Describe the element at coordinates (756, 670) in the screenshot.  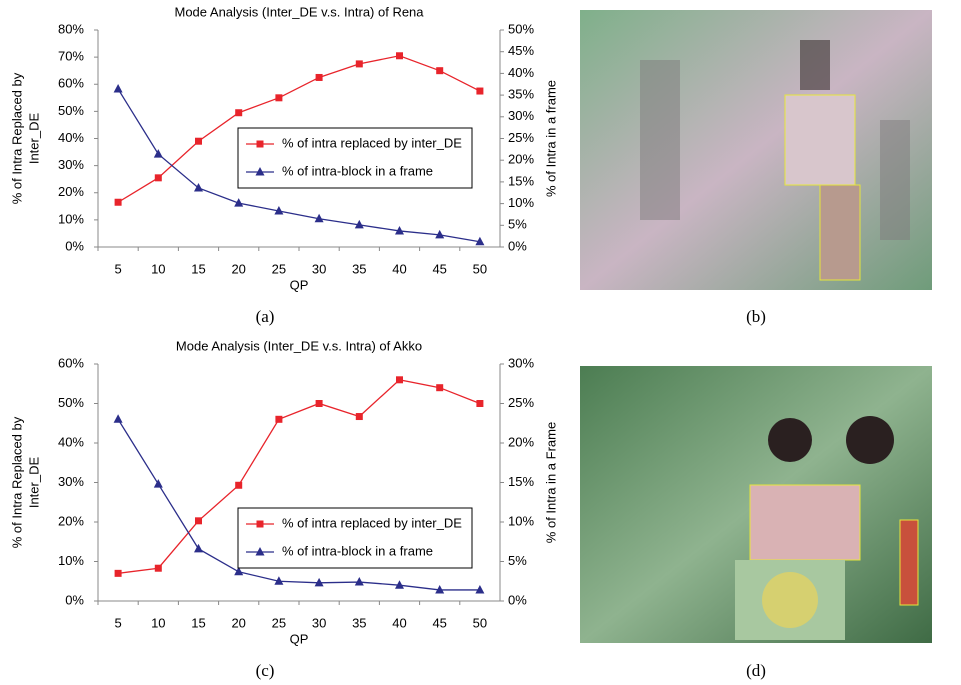
I see `caption: (d)` at that location.